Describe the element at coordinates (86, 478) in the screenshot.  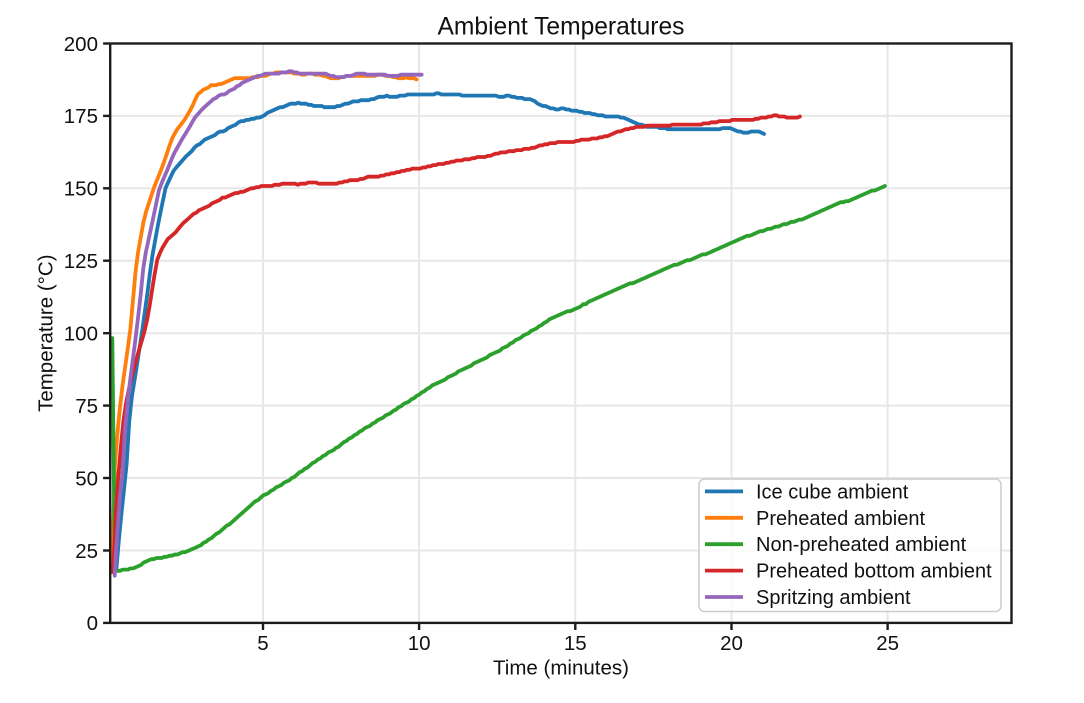
I see `svg-text: 50` at that location.